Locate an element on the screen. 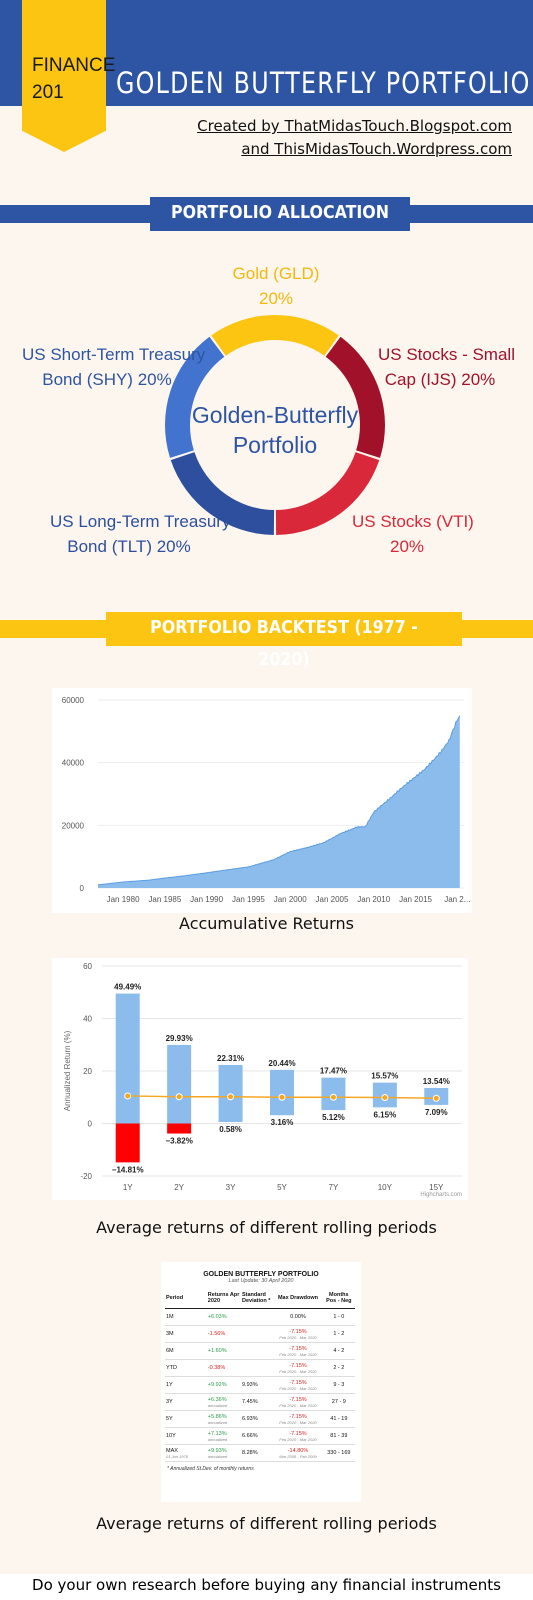  period-value: MAX is located at coordinates (172, 1450).